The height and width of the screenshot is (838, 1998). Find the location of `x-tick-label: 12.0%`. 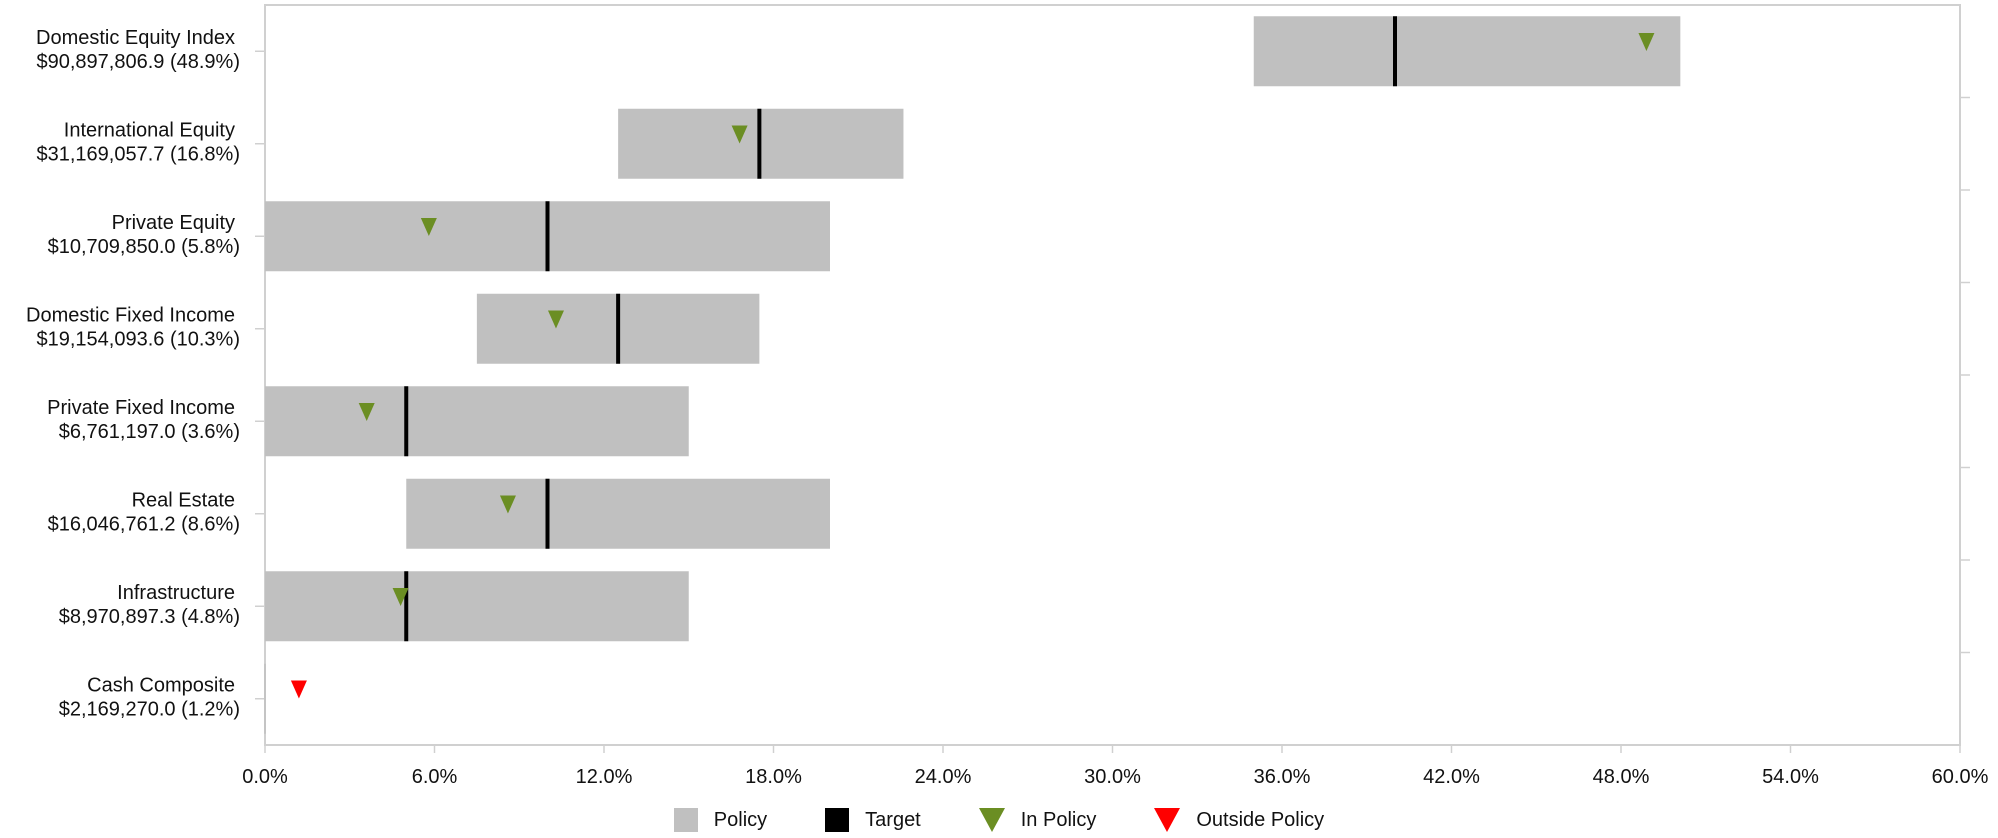

x-tick-label: 12.0% is located at coordinates (604, 777).